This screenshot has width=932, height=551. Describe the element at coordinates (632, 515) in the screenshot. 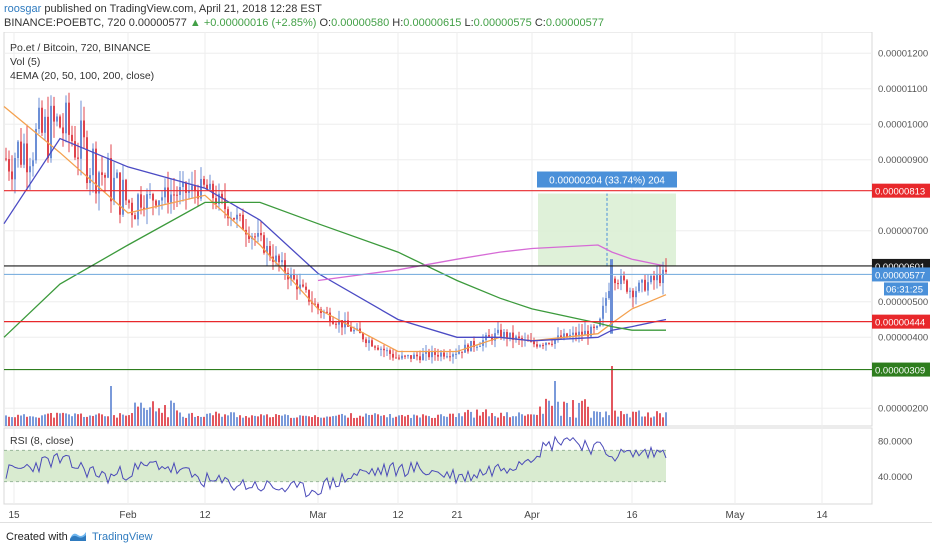

I see `x-tick-label: 16` at that location.